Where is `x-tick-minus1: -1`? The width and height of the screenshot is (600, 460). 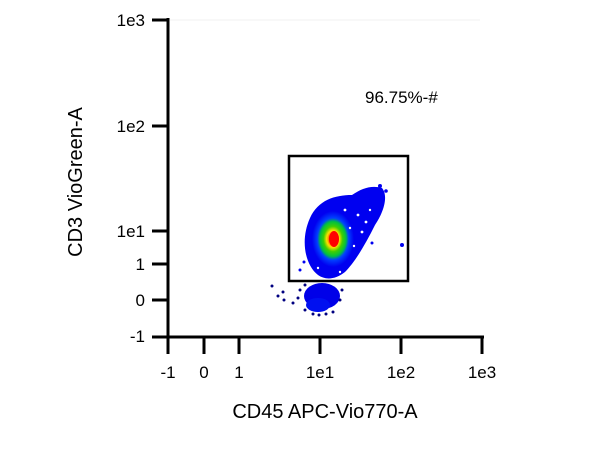 x-tick-minus1: -1 is located at coordinates (167, 372).